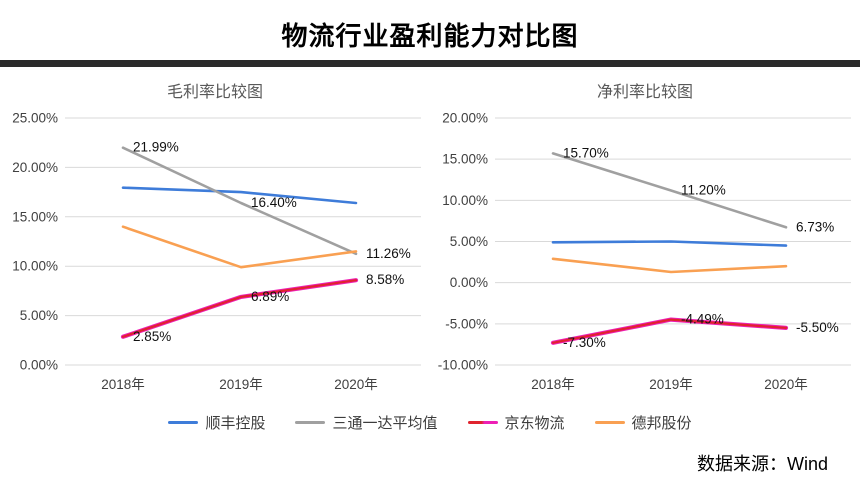 This screenshot has width=860, height=483. I want to click on data-label: 6.89%, so click(270, 296).